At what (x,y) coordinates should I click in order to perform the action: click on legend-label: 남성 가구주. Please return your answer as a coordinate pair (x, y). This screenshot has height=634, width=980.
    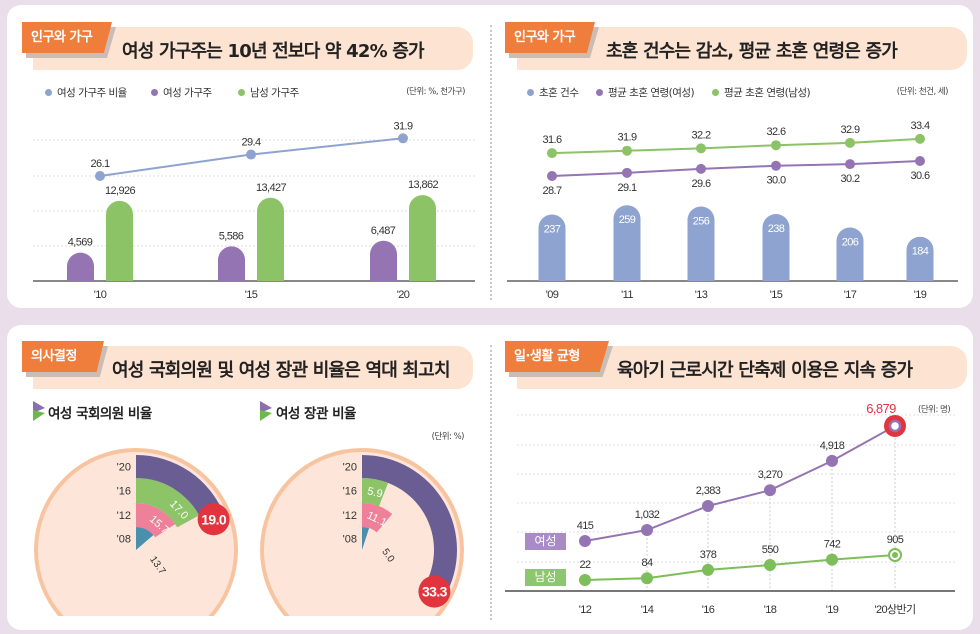
    Looking at the image, I should click on (274, 93).